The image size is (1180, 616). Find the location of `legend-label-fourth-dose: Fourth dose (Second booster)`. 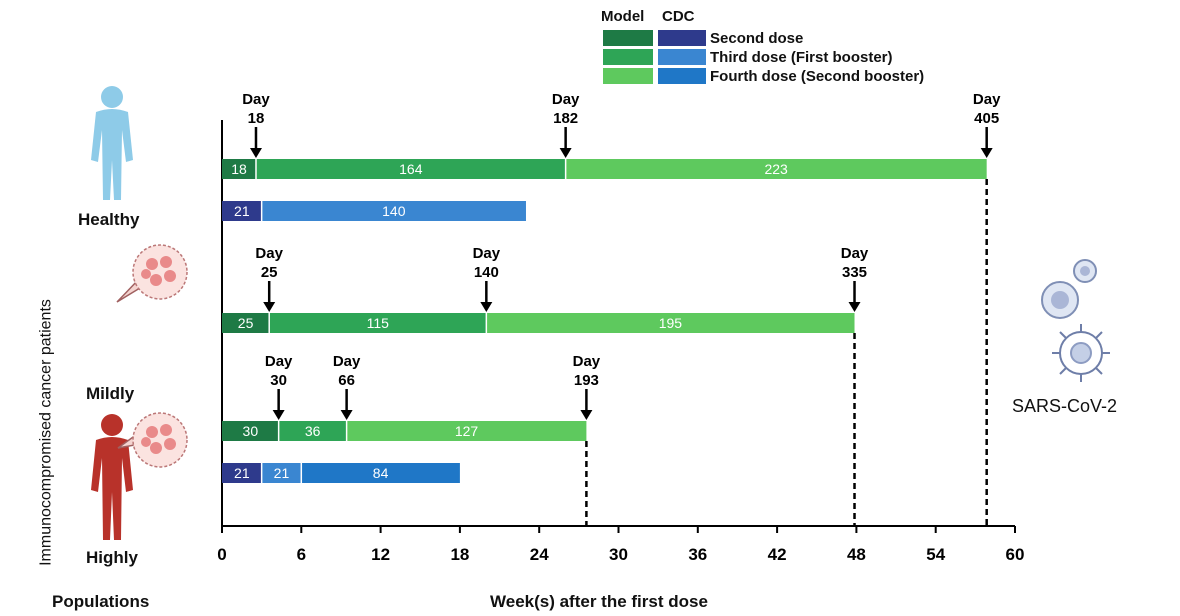

legend-label-fourth-dose: Fourth dose (Second booster) is located at coordinates (817, 76).